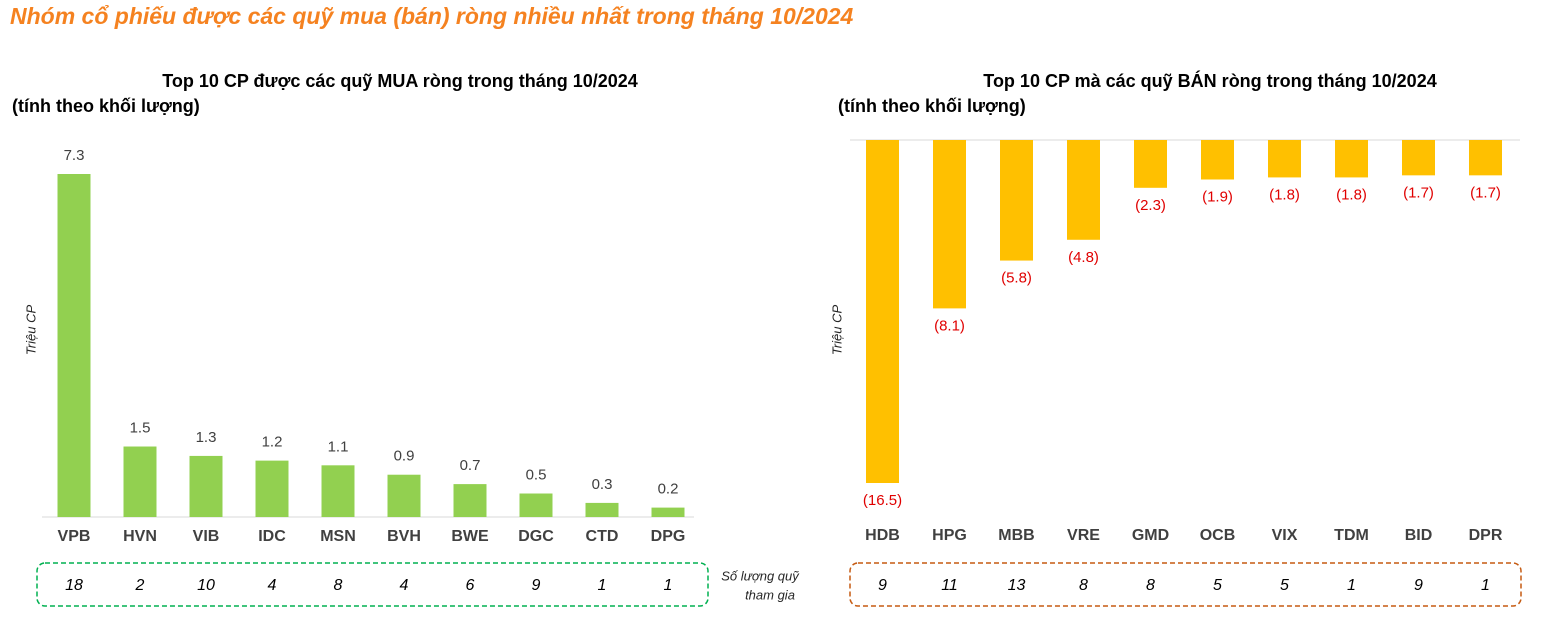 The image size is (1558, 622). I want to click on fund-count: 18, so click(74, 585).